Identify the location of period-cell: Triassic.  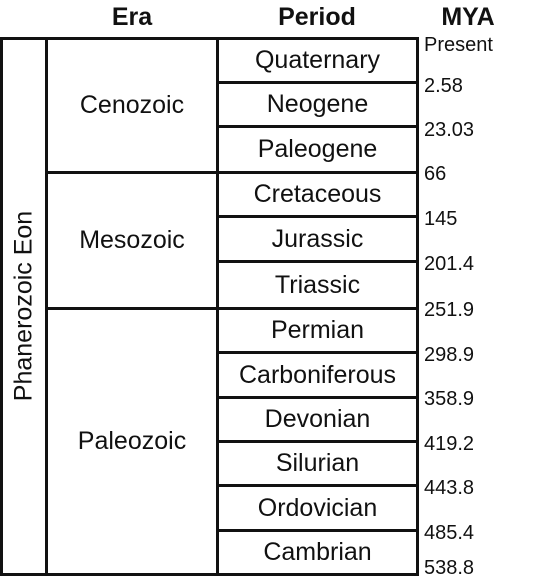
(317, 285).